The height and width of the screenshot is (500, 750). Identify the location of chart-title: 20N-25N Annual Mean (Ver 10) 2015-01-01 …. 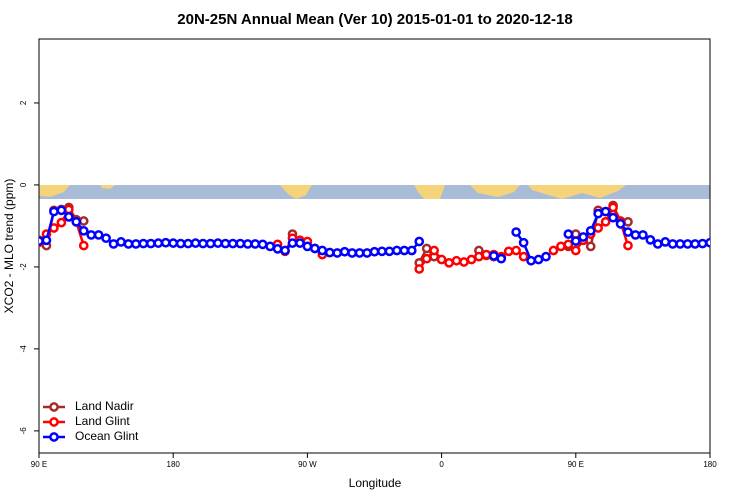
(374, 19).